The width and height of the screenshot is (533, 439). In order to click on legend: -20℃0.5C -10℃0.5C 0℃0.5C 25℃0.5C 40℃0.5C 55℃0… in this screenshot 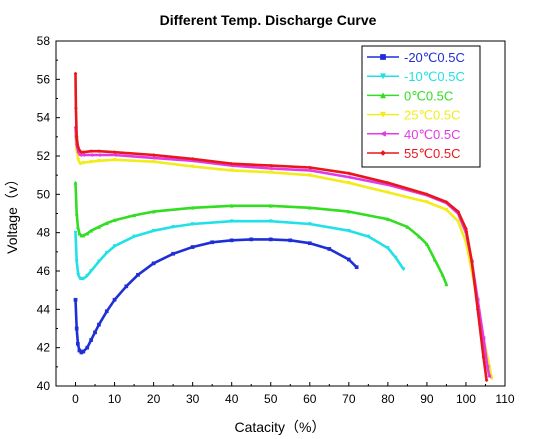, I will do `click(421, 106)`.